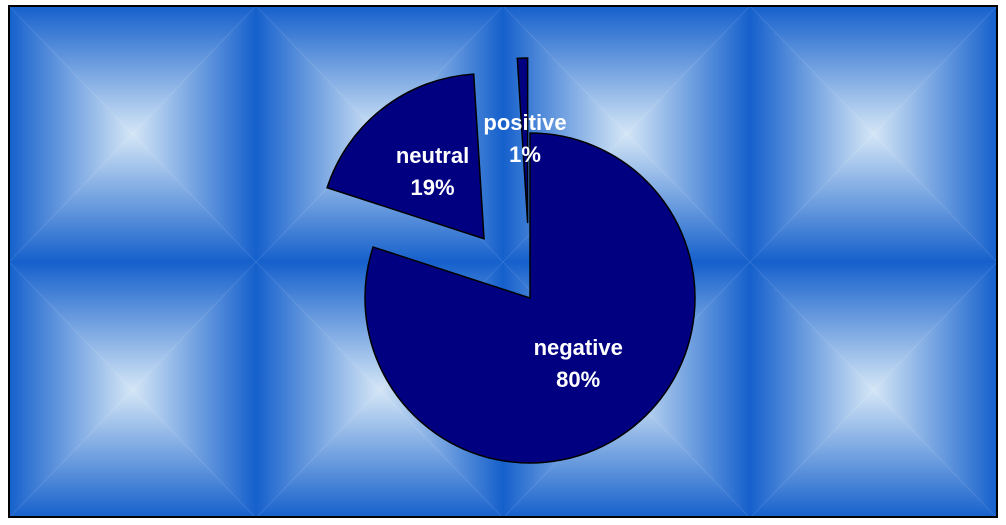 The height and width of the screenshot is (525, 1006). I want to click on slice-label: positive, so click(524, 122).